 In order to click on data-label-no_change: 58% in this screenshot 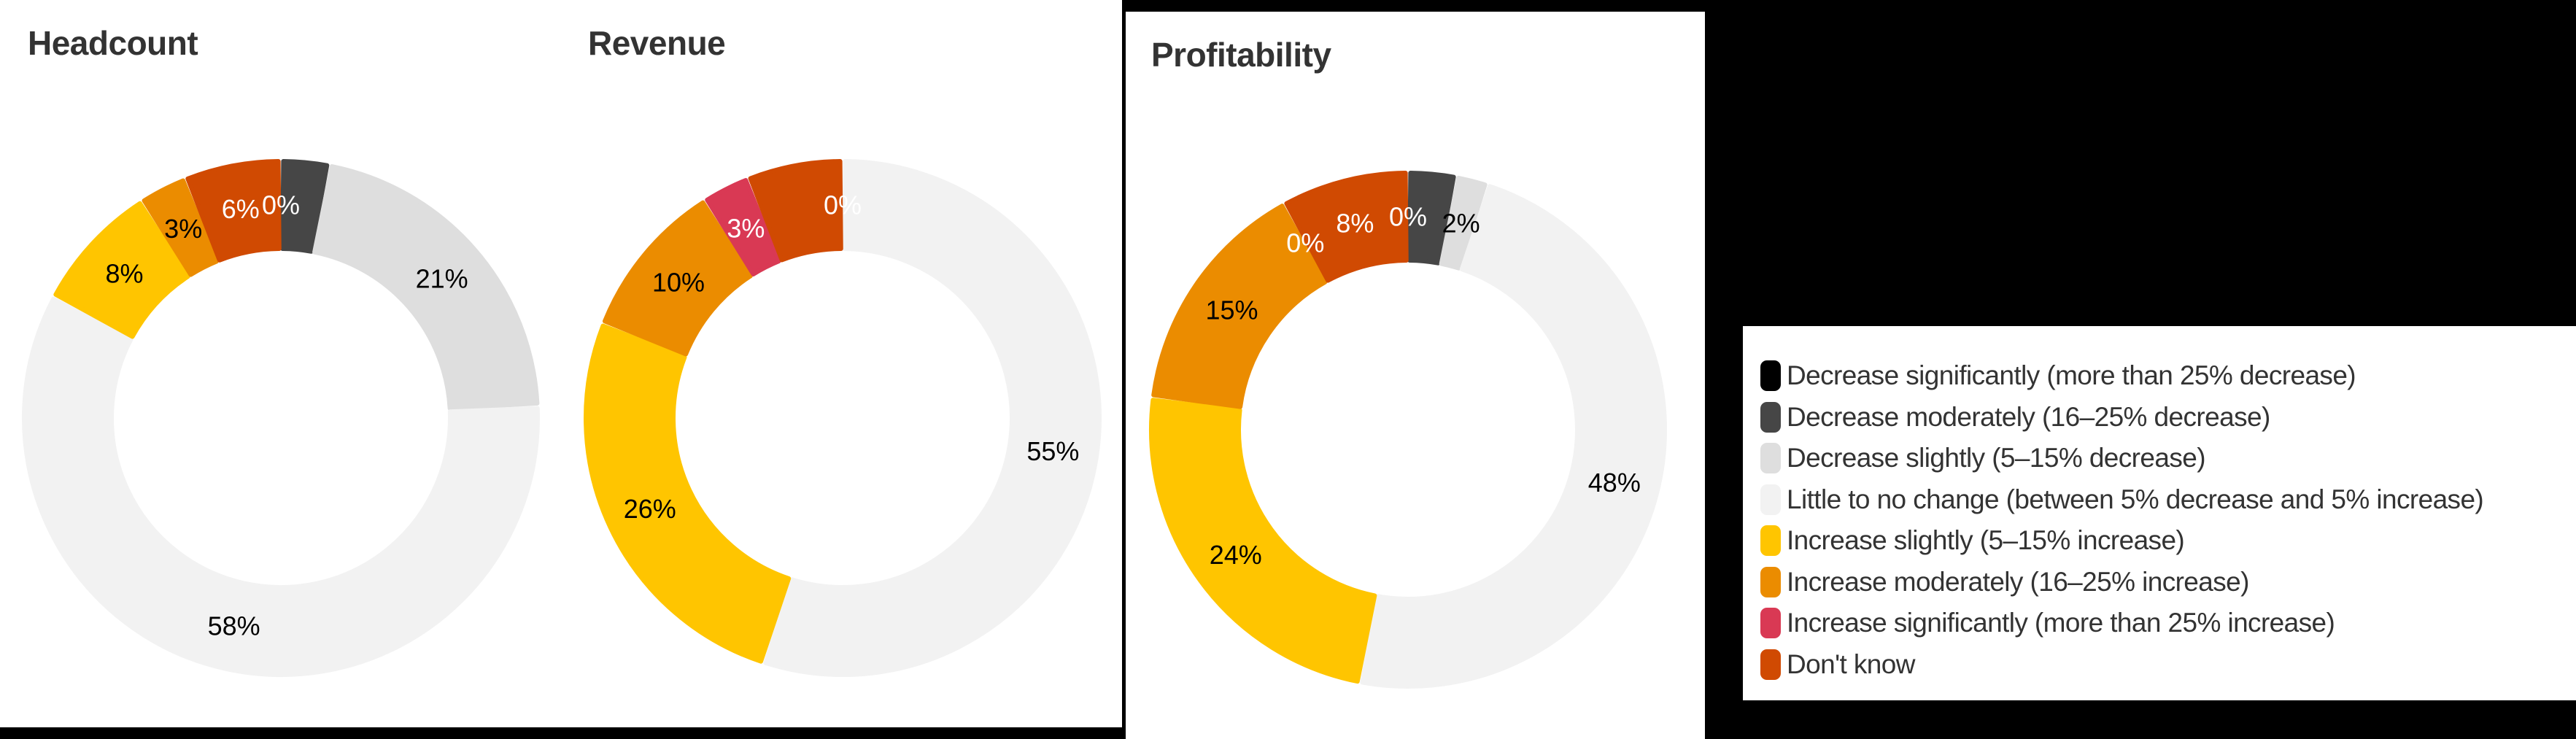, I will do `click(234, 626)`.